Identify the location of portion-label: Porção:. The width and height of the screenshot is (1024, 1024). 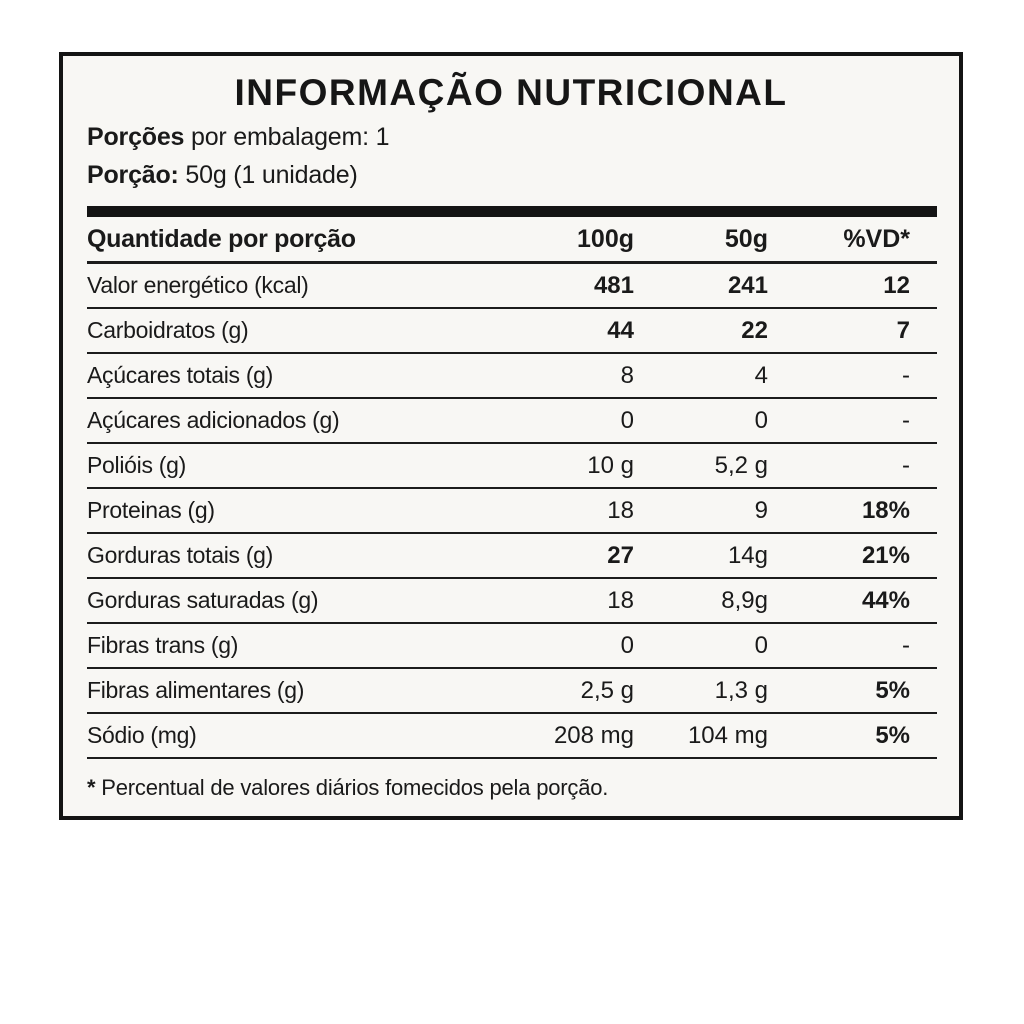
(133, 175).